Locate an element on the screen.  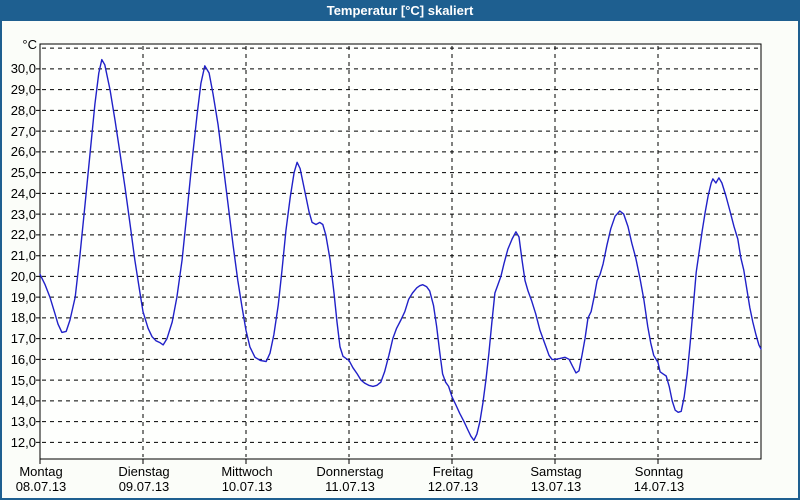
y-axis-tick-label: 30,0 is located at coordinates (23, 69).